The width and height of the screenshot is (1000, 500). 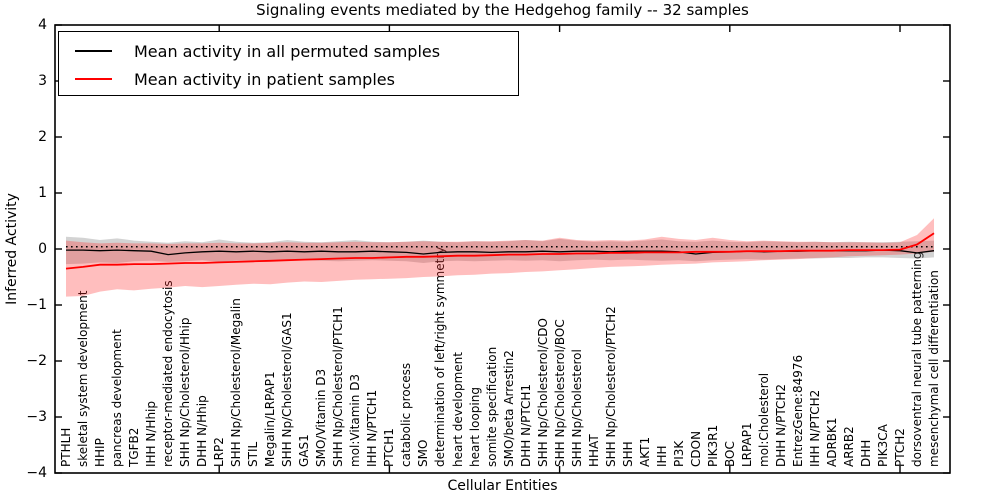 What do you see at coordinates (304, 450) in the screenshot?
I see `x-category-label: GAS1` at bounding box center [304, 450].